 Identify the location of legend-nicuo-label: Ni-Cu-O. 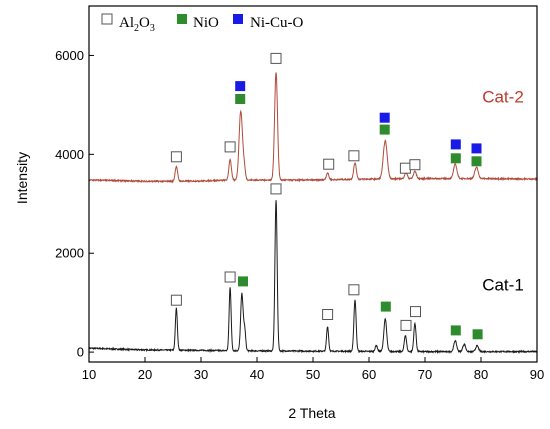
(276, 23).